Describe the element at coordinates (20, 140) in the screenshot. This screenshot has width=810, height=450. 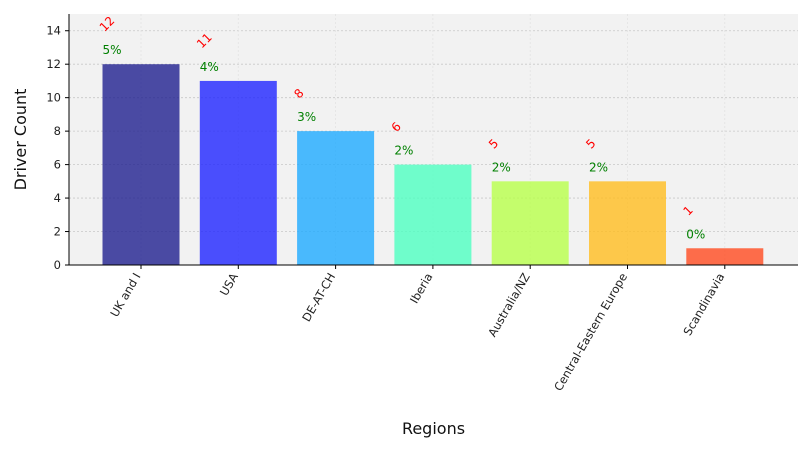
I see `y-axis-title: Driver Count` at that location.